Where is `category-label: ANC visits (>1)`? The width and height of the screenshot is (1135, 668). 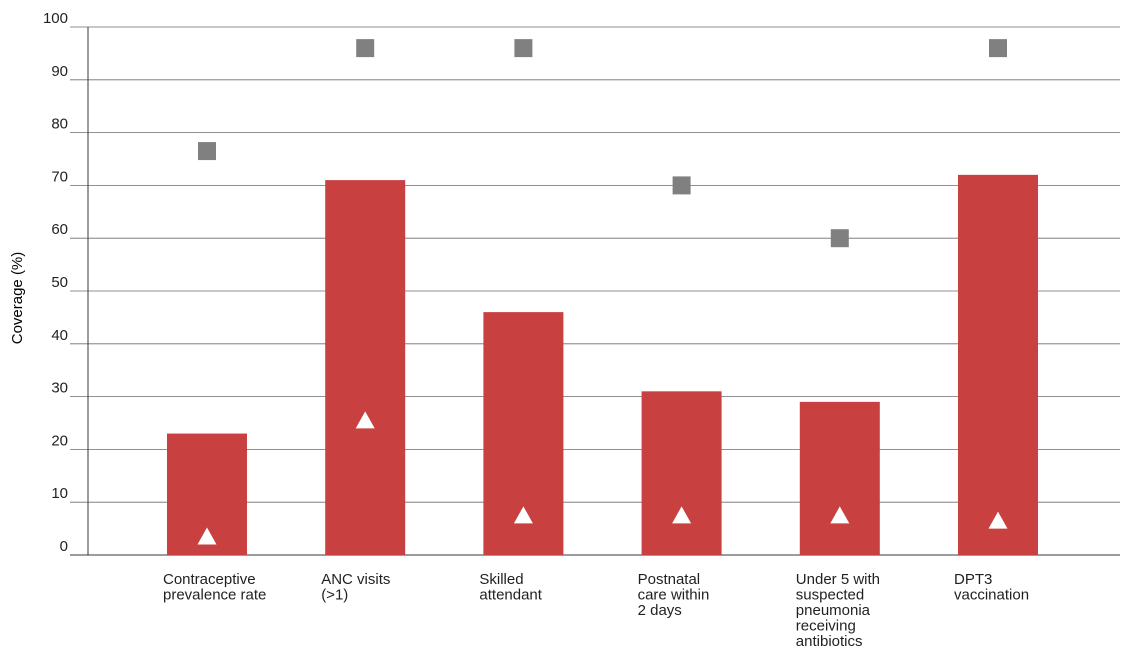
category-label: ANC visits (>1) is located at coordinates (355, 587).